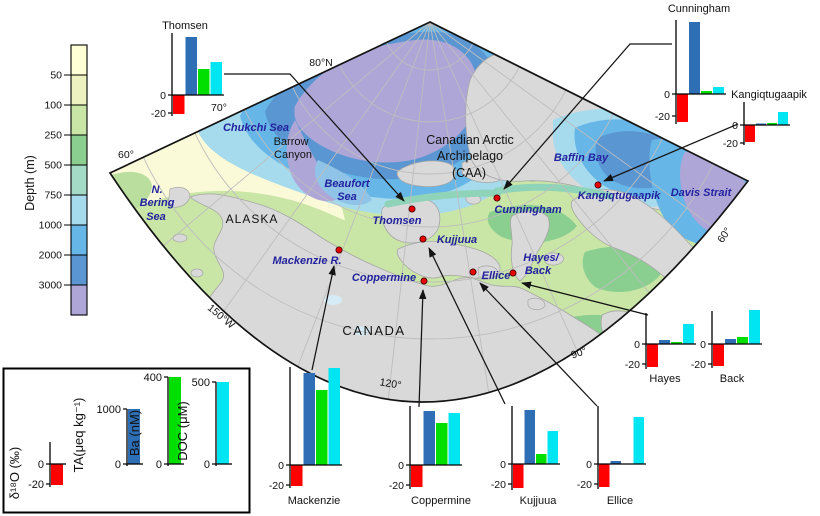 The width and height of the screenshot is (820, 516). Describe the element at coordinates (347, 197) in the screenshot. I see `sea-label: Sea` at that location.